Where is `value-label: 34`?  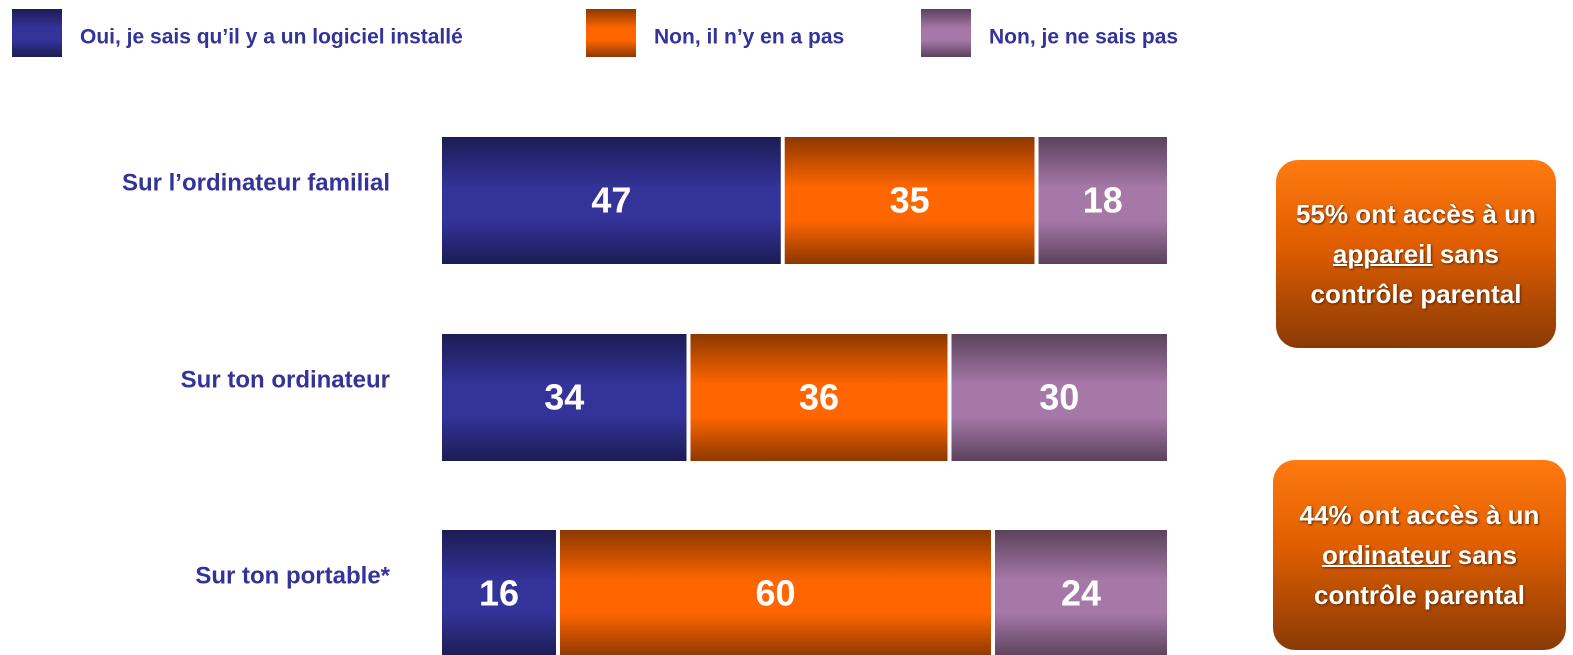
value-label: 34 is located at coordinates (564, 397).